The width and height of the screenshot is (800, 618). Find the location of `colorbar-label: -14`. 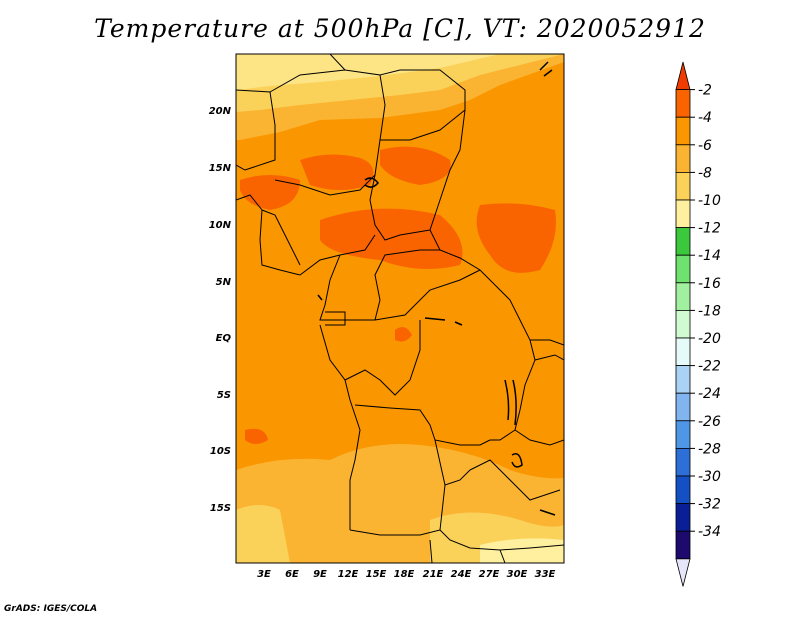

colorbar-label: -14 is located at coordinates (709, 256).